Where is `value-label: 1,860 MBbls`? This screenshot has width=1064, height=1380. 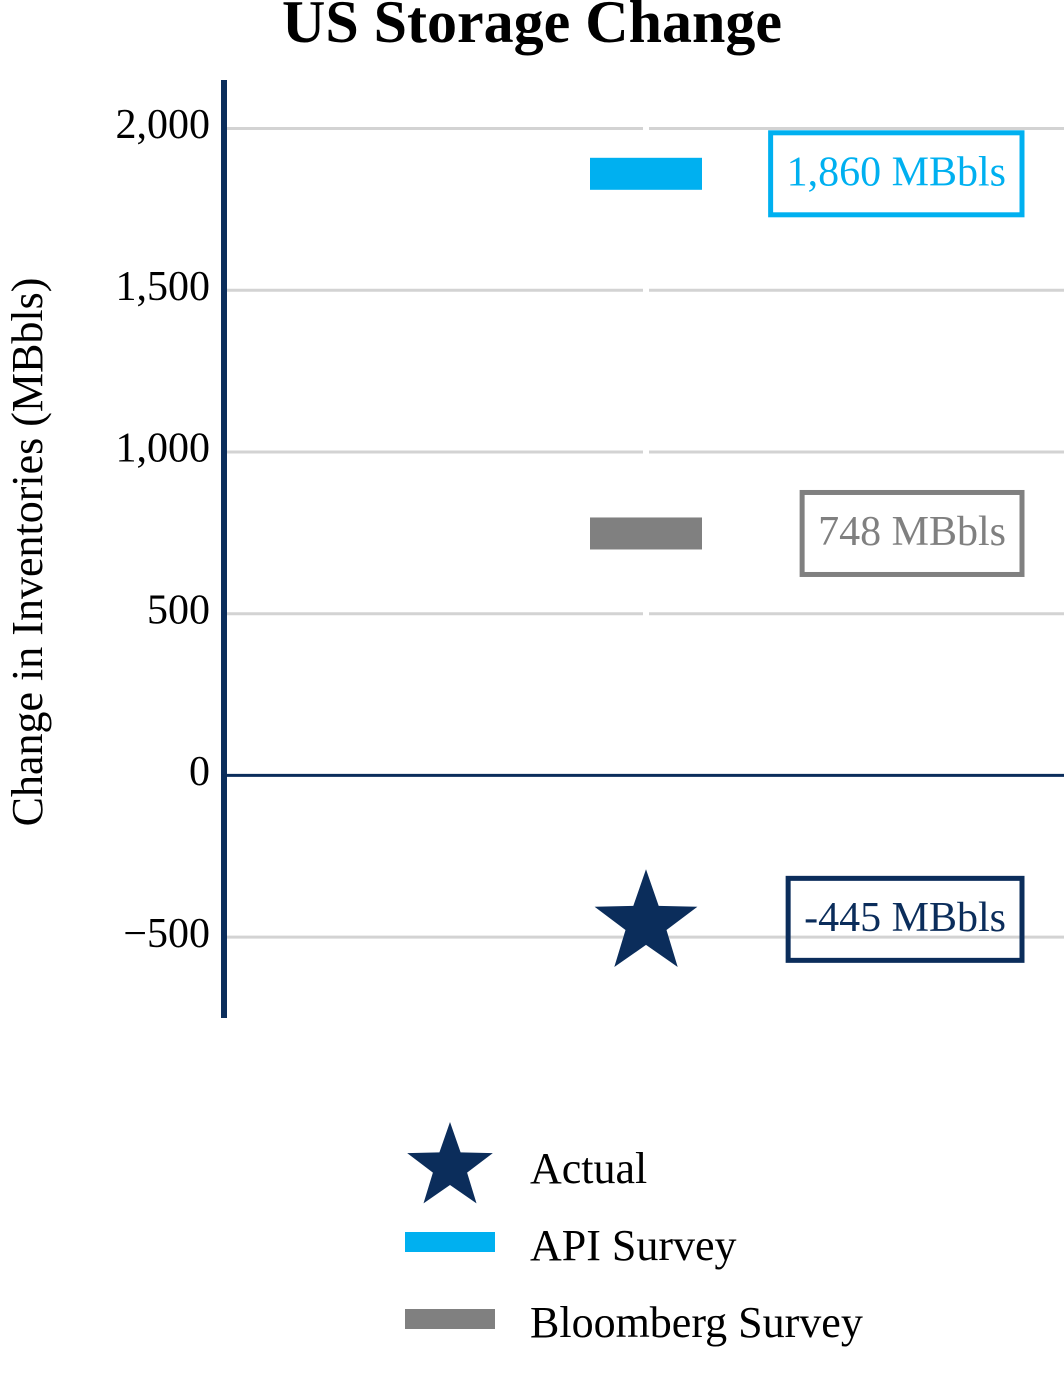 value-label: 1,860 MBbls is located at coordinates (896, 172).